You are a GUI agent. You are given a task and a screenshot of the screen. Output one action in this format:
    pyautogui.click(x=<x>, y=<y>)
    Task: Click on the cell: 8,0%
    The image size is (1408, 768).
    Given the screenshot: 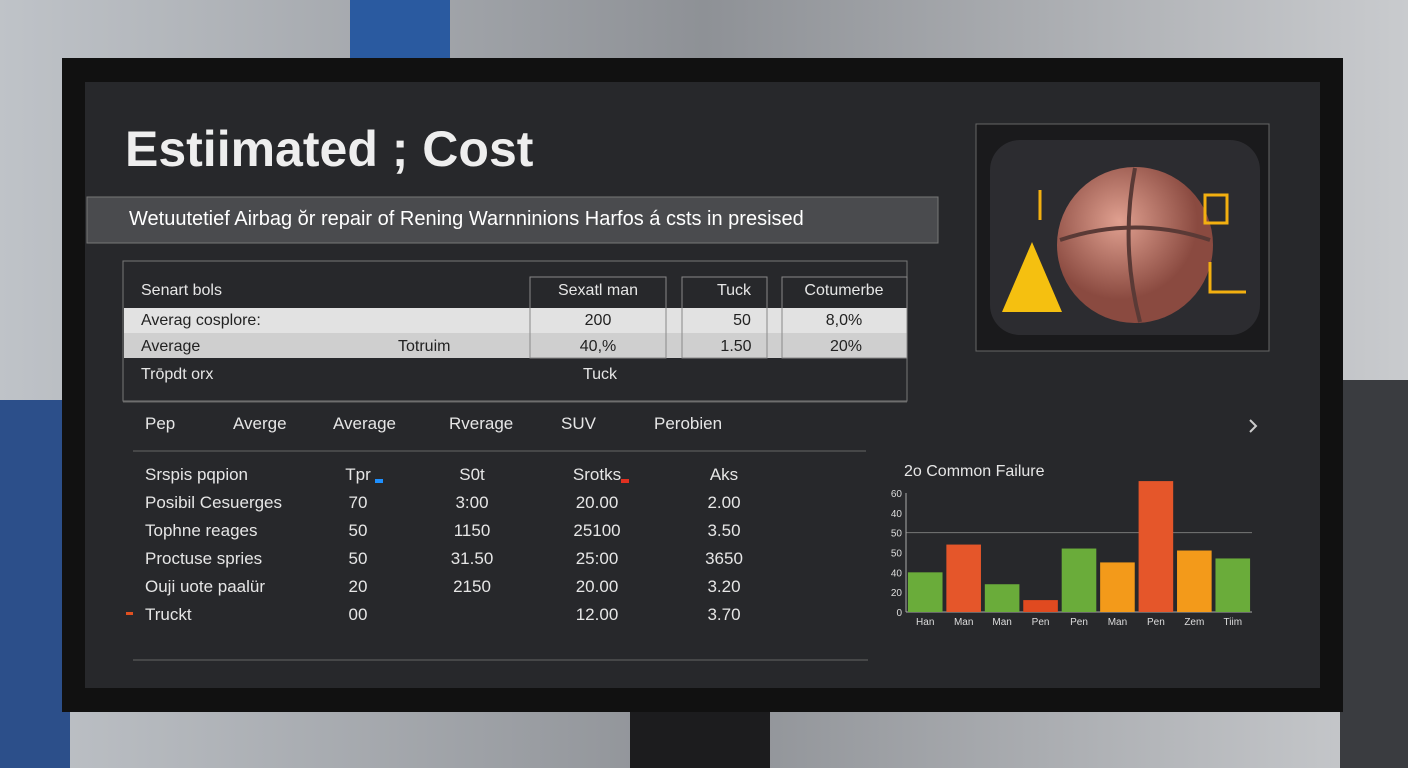 What is the action you would take?
    pyautogui.click(x=844, y=320)
    